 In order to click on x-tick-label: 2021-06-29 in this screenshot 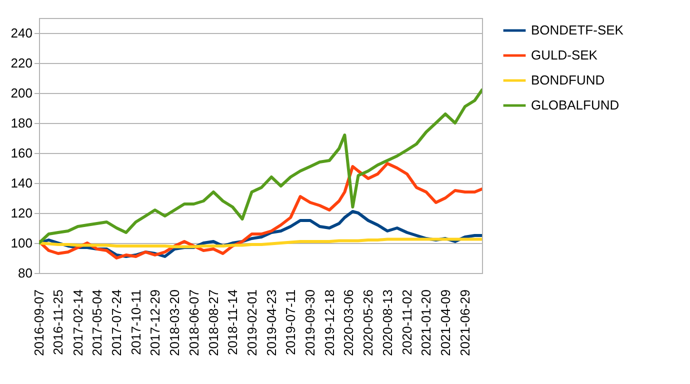, I will do `click(465, 323)`.